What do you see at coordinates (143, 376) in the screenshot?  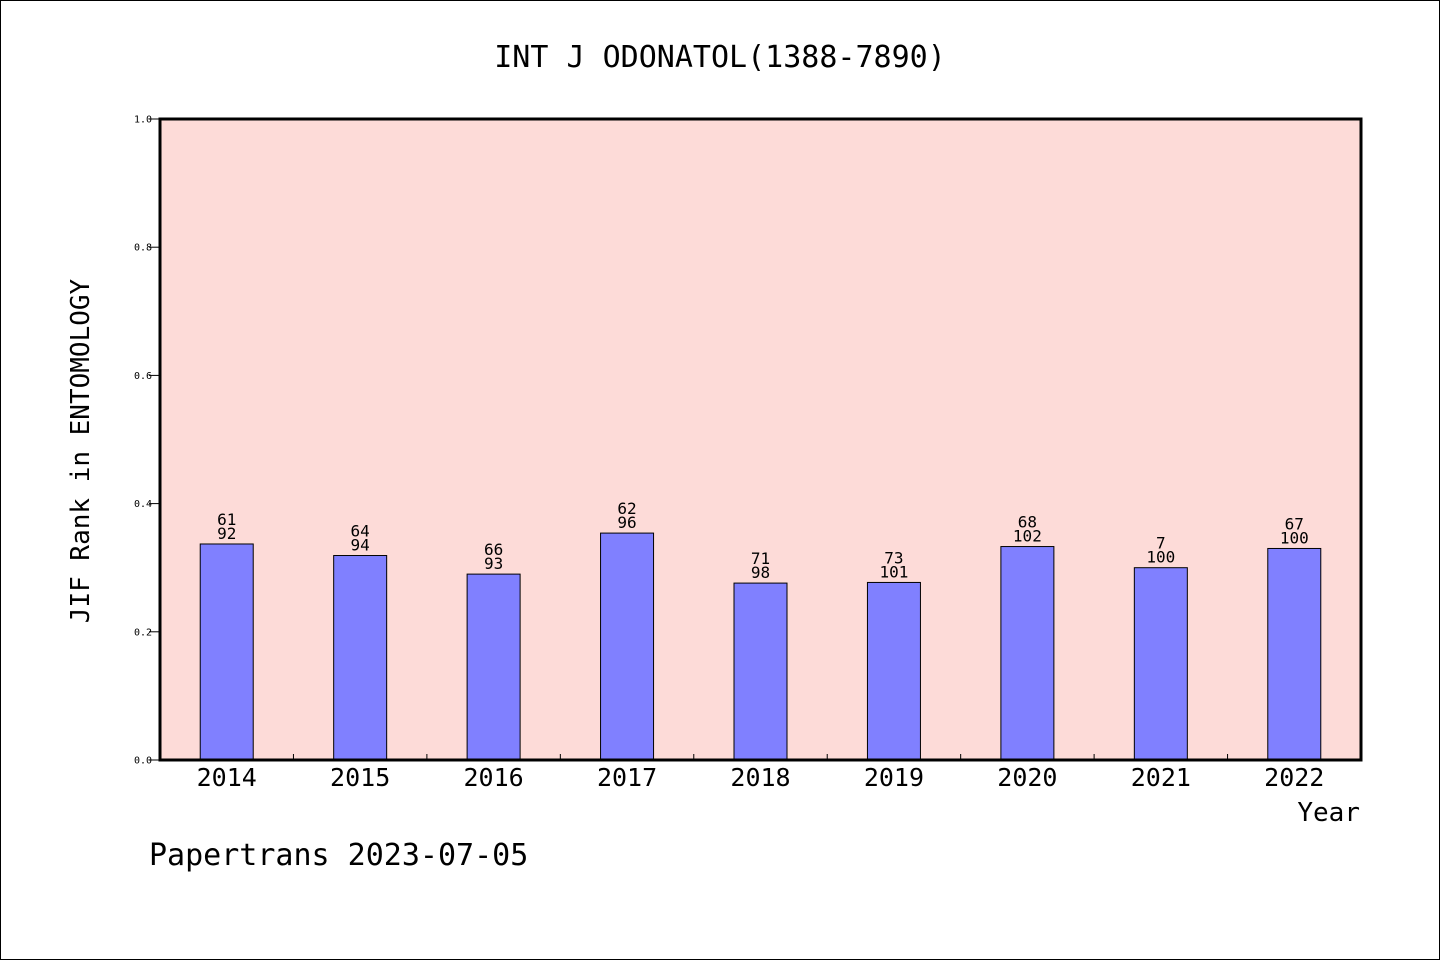 I see `y-tick-label: 0.6` at bounding box center [143, 376].